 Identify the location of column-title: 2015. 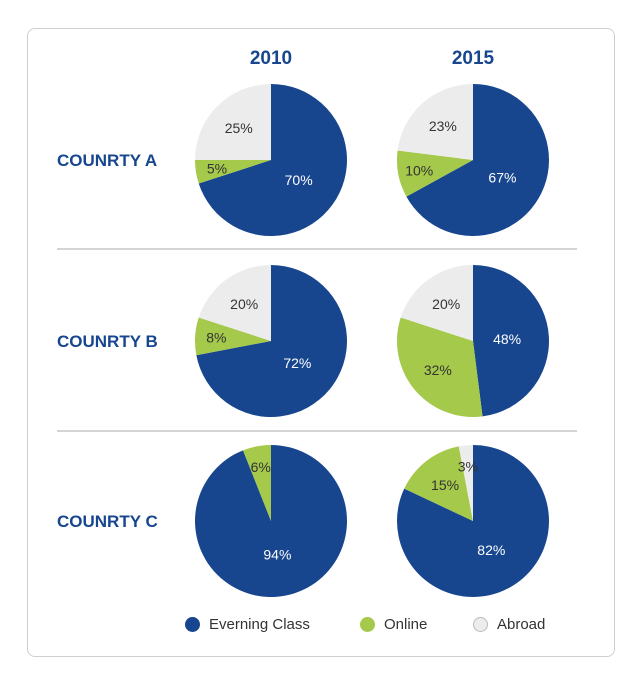
(473, 58).